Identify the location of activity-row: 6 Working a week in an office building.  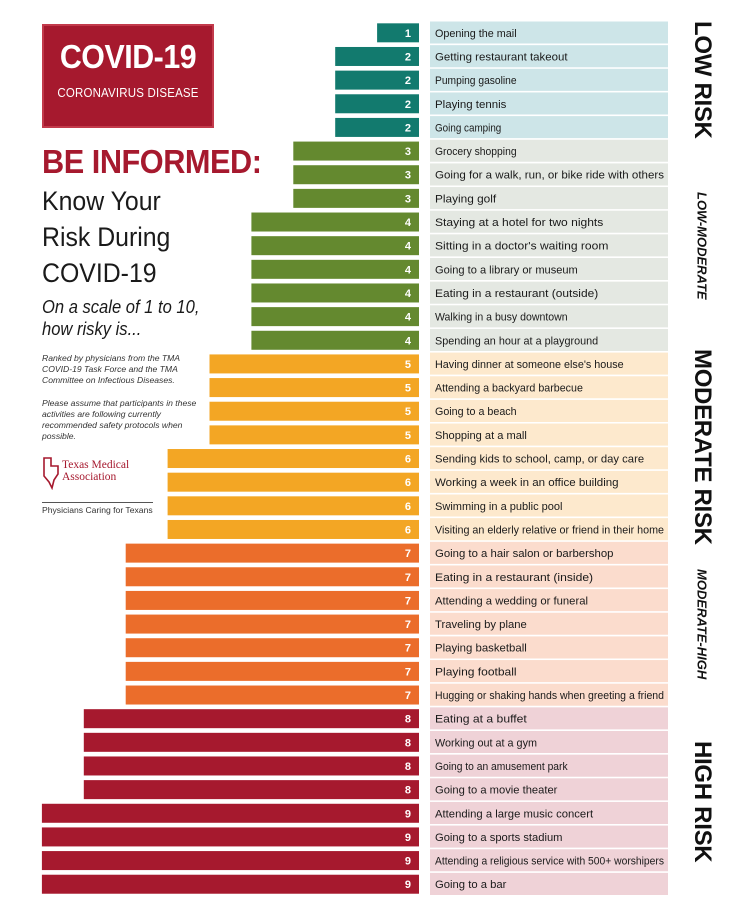
(417, 482).